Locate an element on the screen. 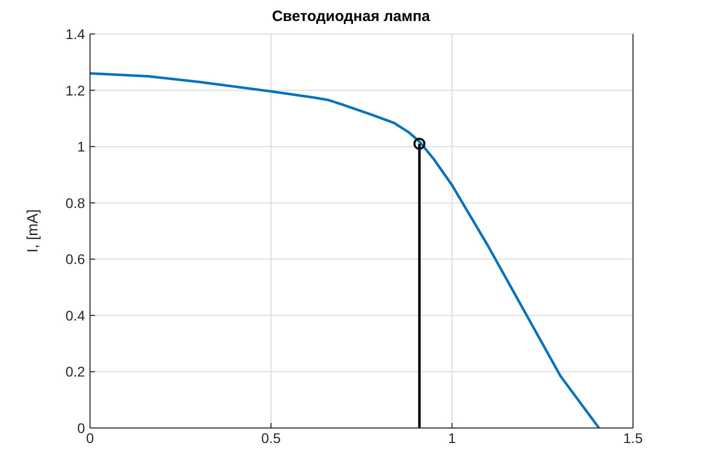 This screenshot has height=468, width=702. x-tick-label: 1 is located at coordinates (452, 438).